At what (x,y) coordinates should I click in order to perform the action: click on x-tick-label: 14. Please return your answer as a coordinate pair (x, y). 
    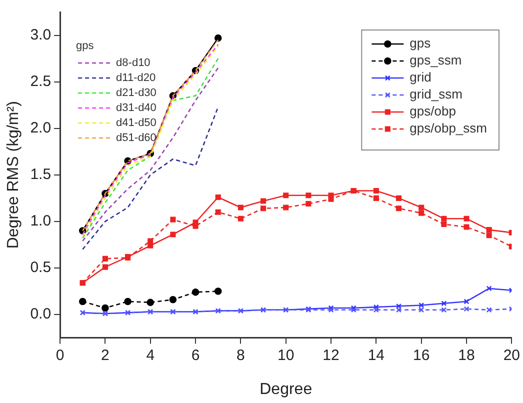
    Looking at the image, I should click on (376, 355).